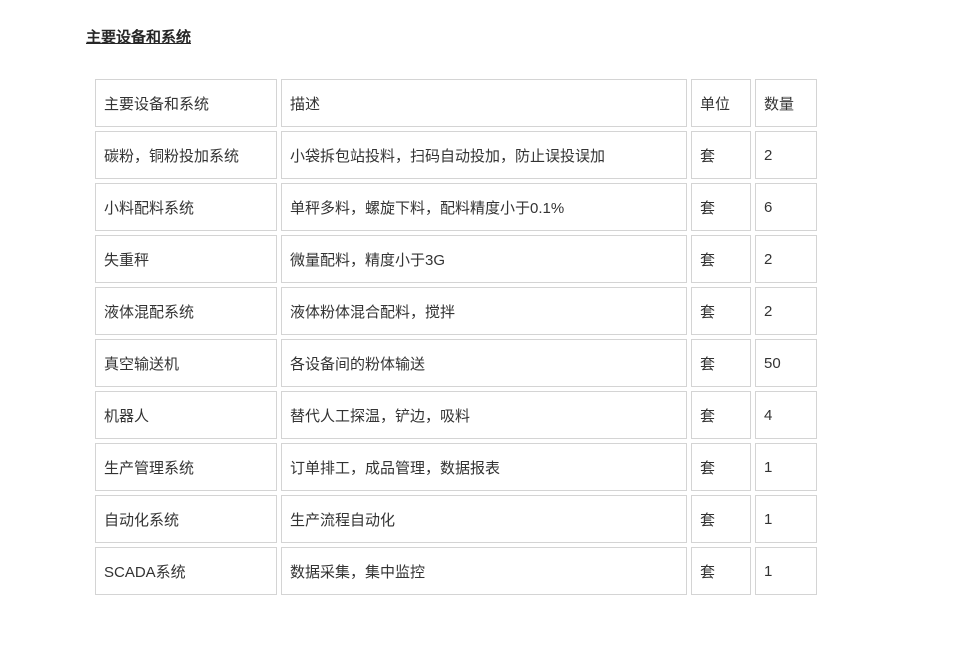 Image resolution: width=955 pixels, height=665 pixels. What do you see at coordinates (484, 103) in the screenshot?
I see `column-header-description: 描述` at bounding box center [484, 103].